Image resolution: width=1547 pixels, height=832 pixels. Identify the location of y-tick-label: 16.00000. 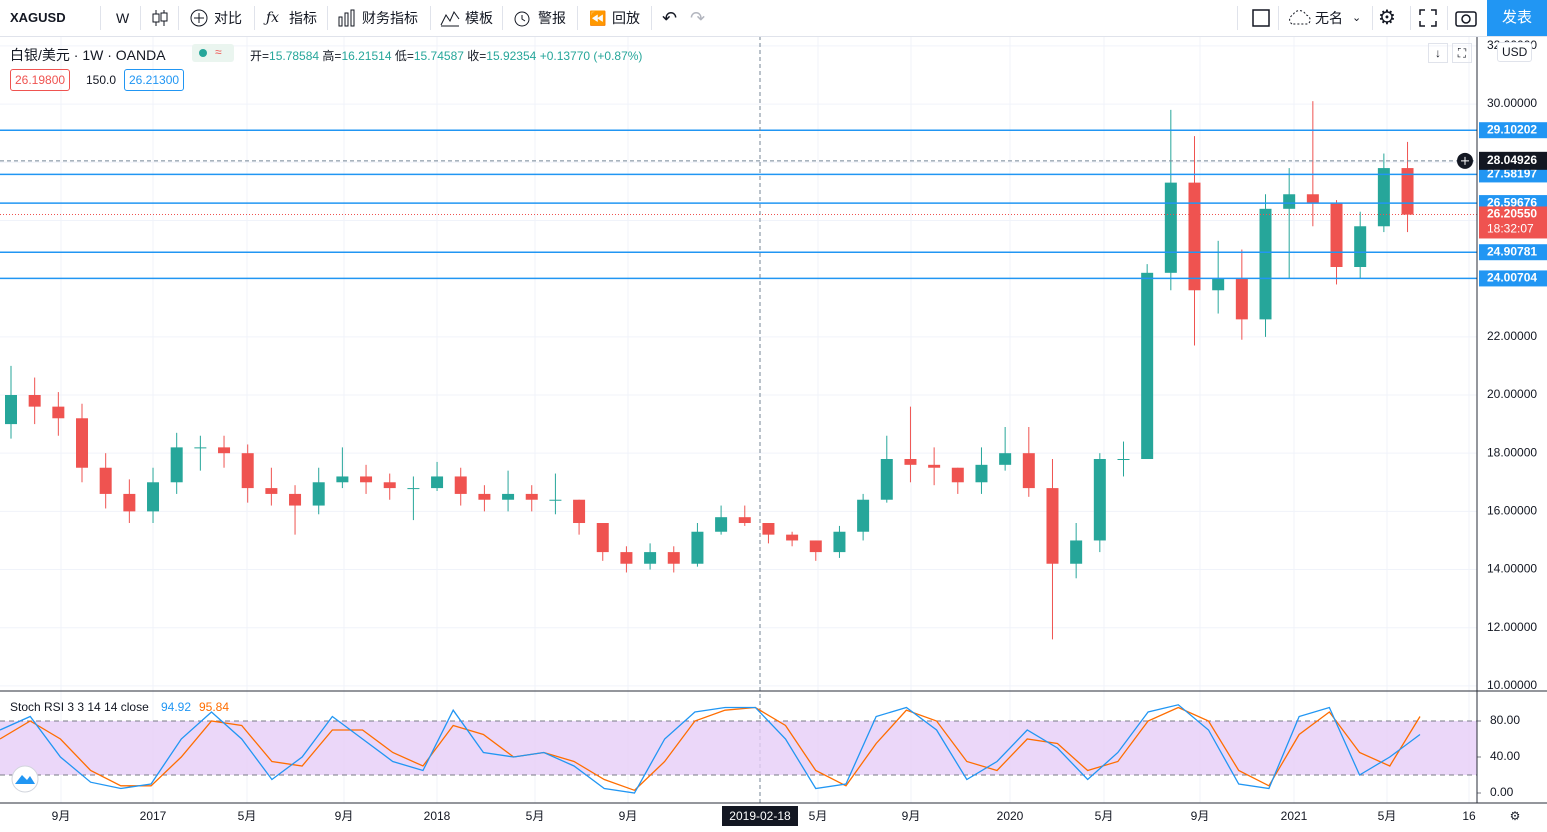
(1512, 511).